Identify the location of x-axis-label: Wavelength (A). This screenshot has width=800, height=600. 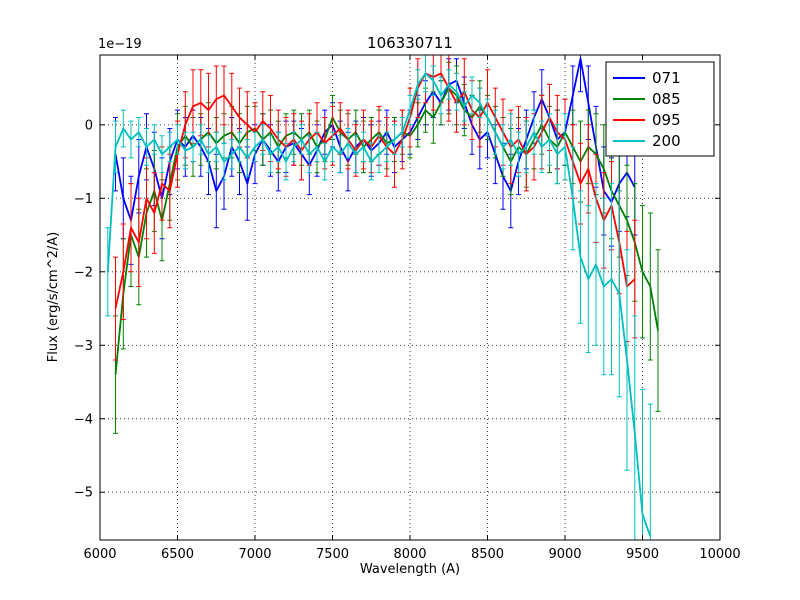
(410, 569).